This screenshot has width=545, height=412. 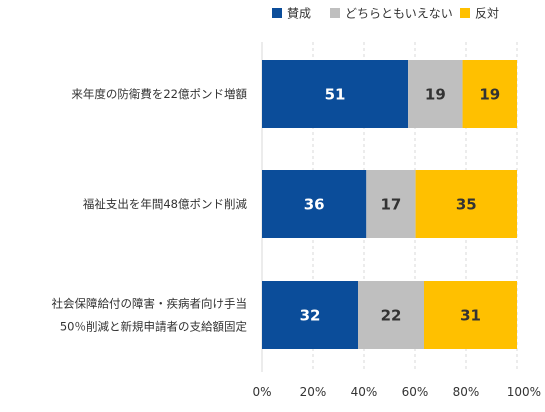 I want to click on legend: 賛成 どちらともいえない 反対, so click(x=385, y=14).